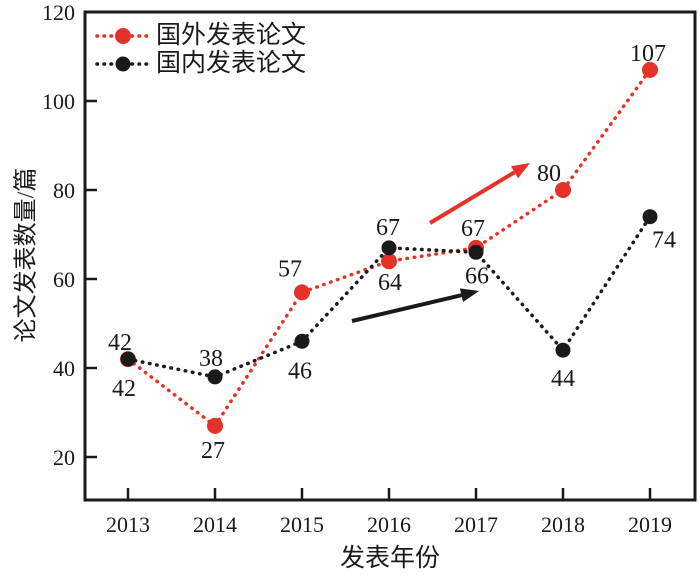 This screenshot has width=700, height=578. What do you see at coordinates (128, 524) in the screenshot?
I see `x-tick-label: 2013` at bounding box center [128, 524].